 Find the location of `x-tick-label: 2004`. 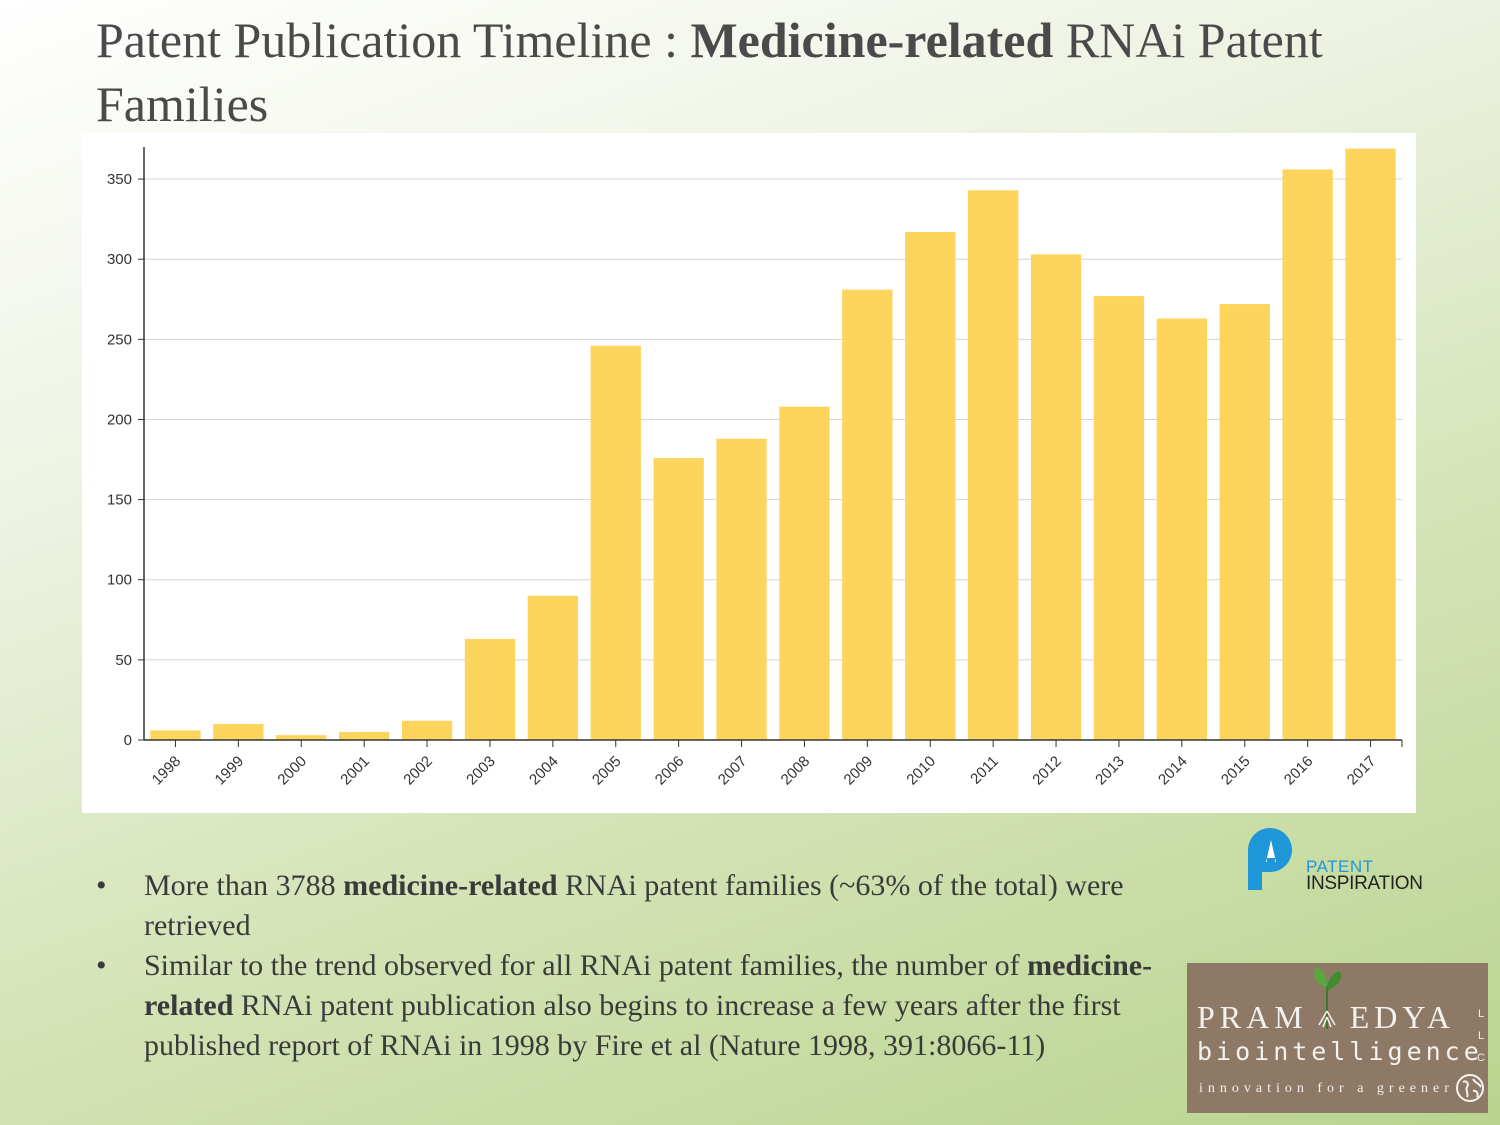

x-tick-label: 2004 is located at coordinates (544, 771).